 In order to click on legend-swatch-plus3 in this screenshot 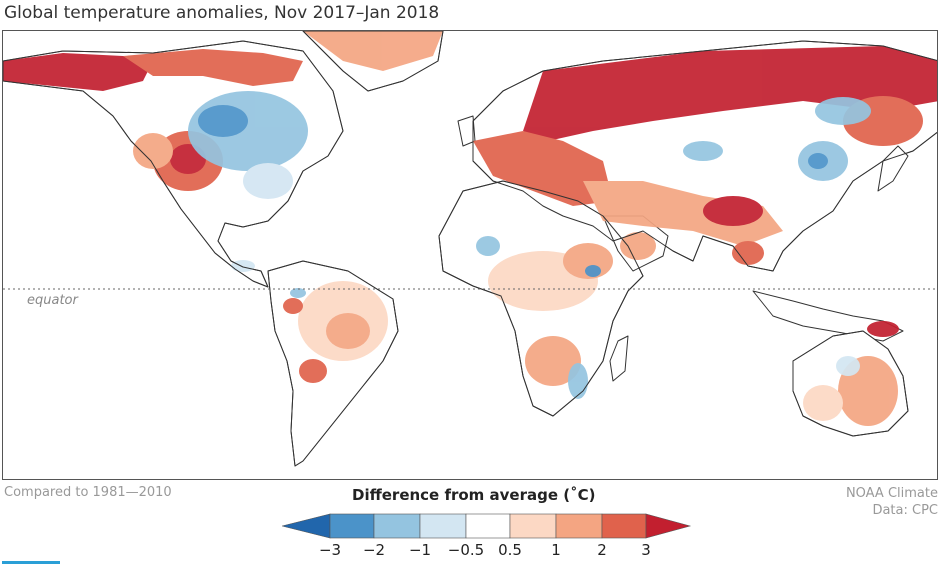, I will do `click(668, 526)`.